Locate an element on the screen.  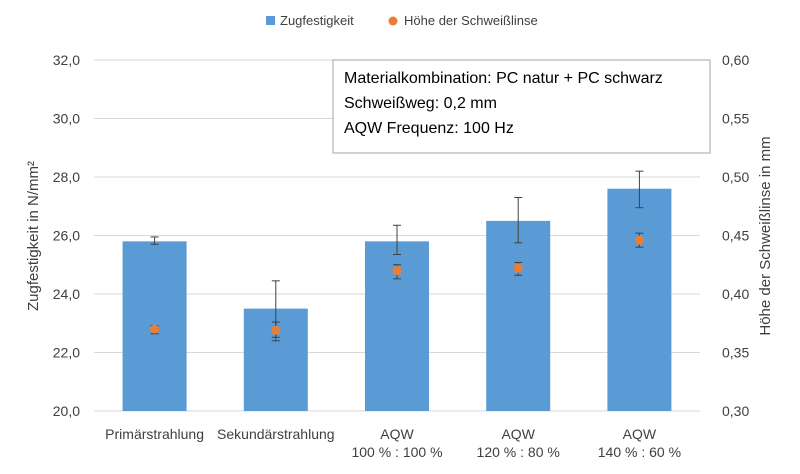
left-tick-label: 26,0 is located at coordinates (66, 236).